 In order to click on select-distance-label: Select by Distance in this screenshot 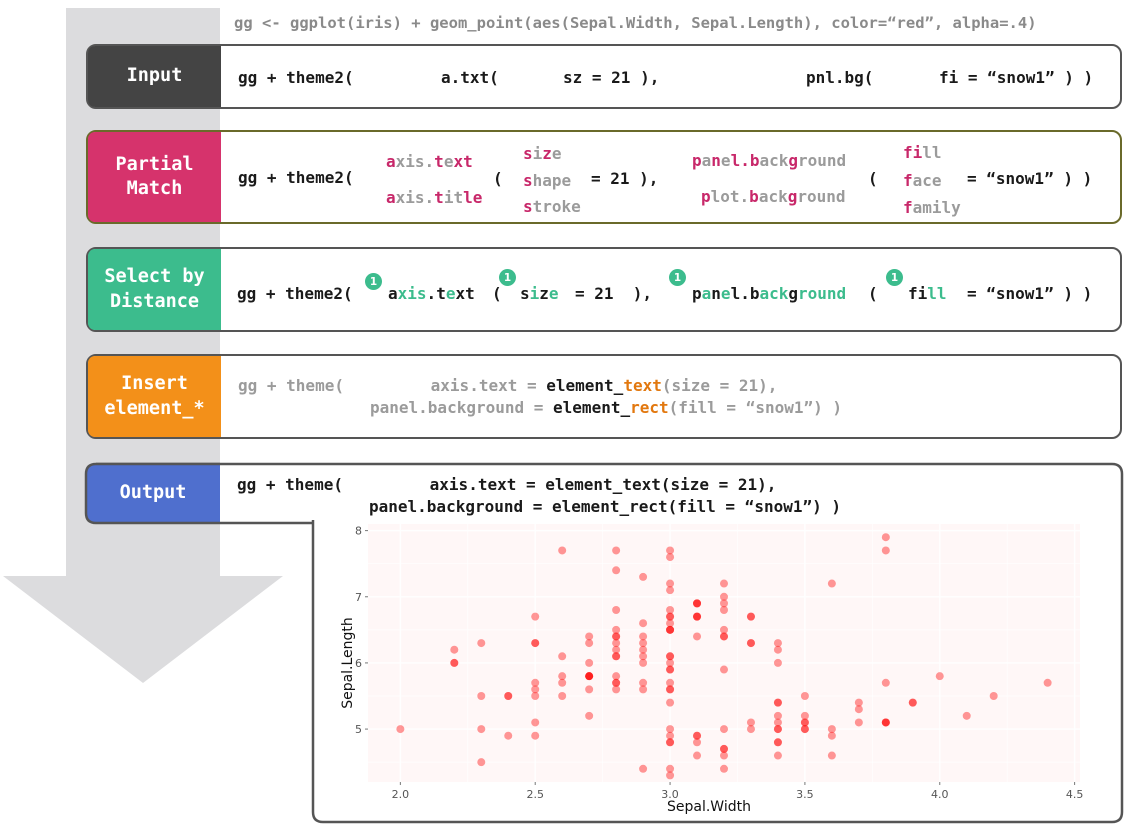, I will do `click(154, 289)`.